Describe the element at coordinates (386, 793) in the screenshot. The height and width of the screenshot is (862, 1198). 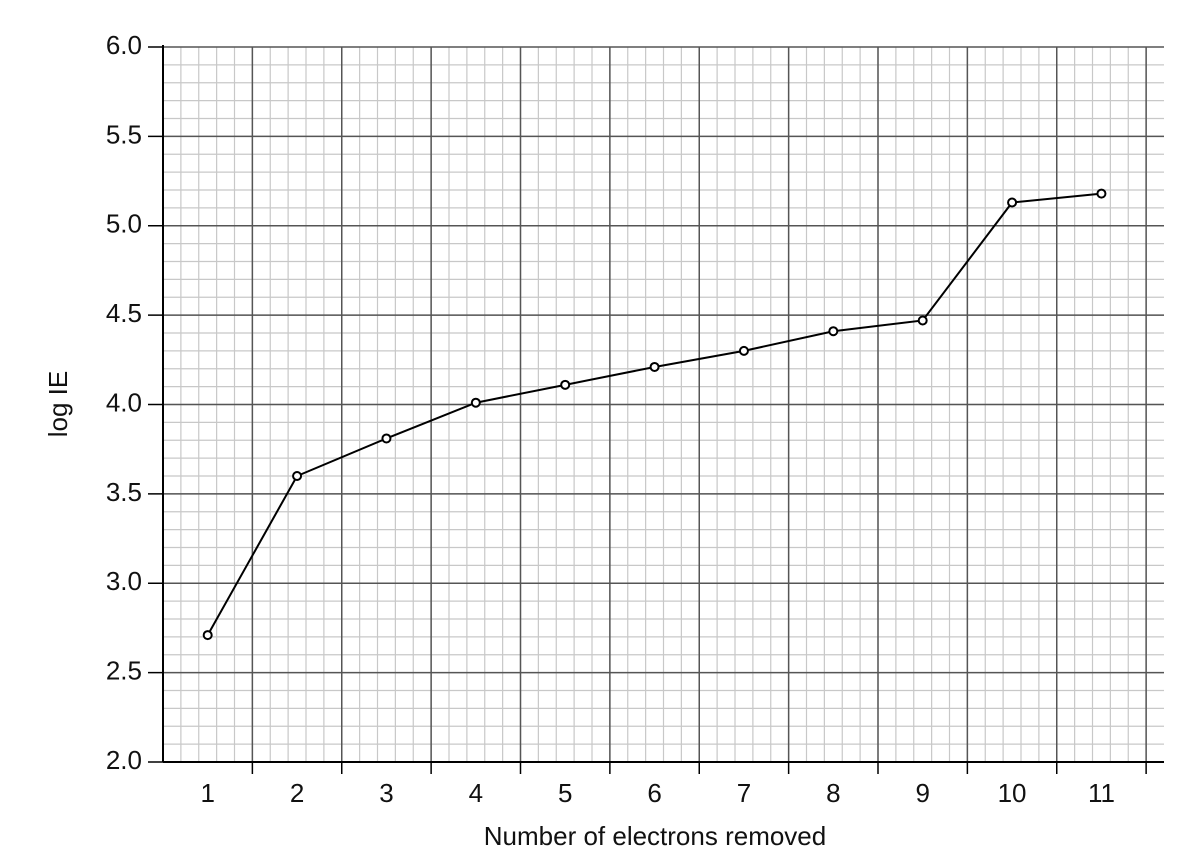
I see `x-tick-label: 3` at that location.